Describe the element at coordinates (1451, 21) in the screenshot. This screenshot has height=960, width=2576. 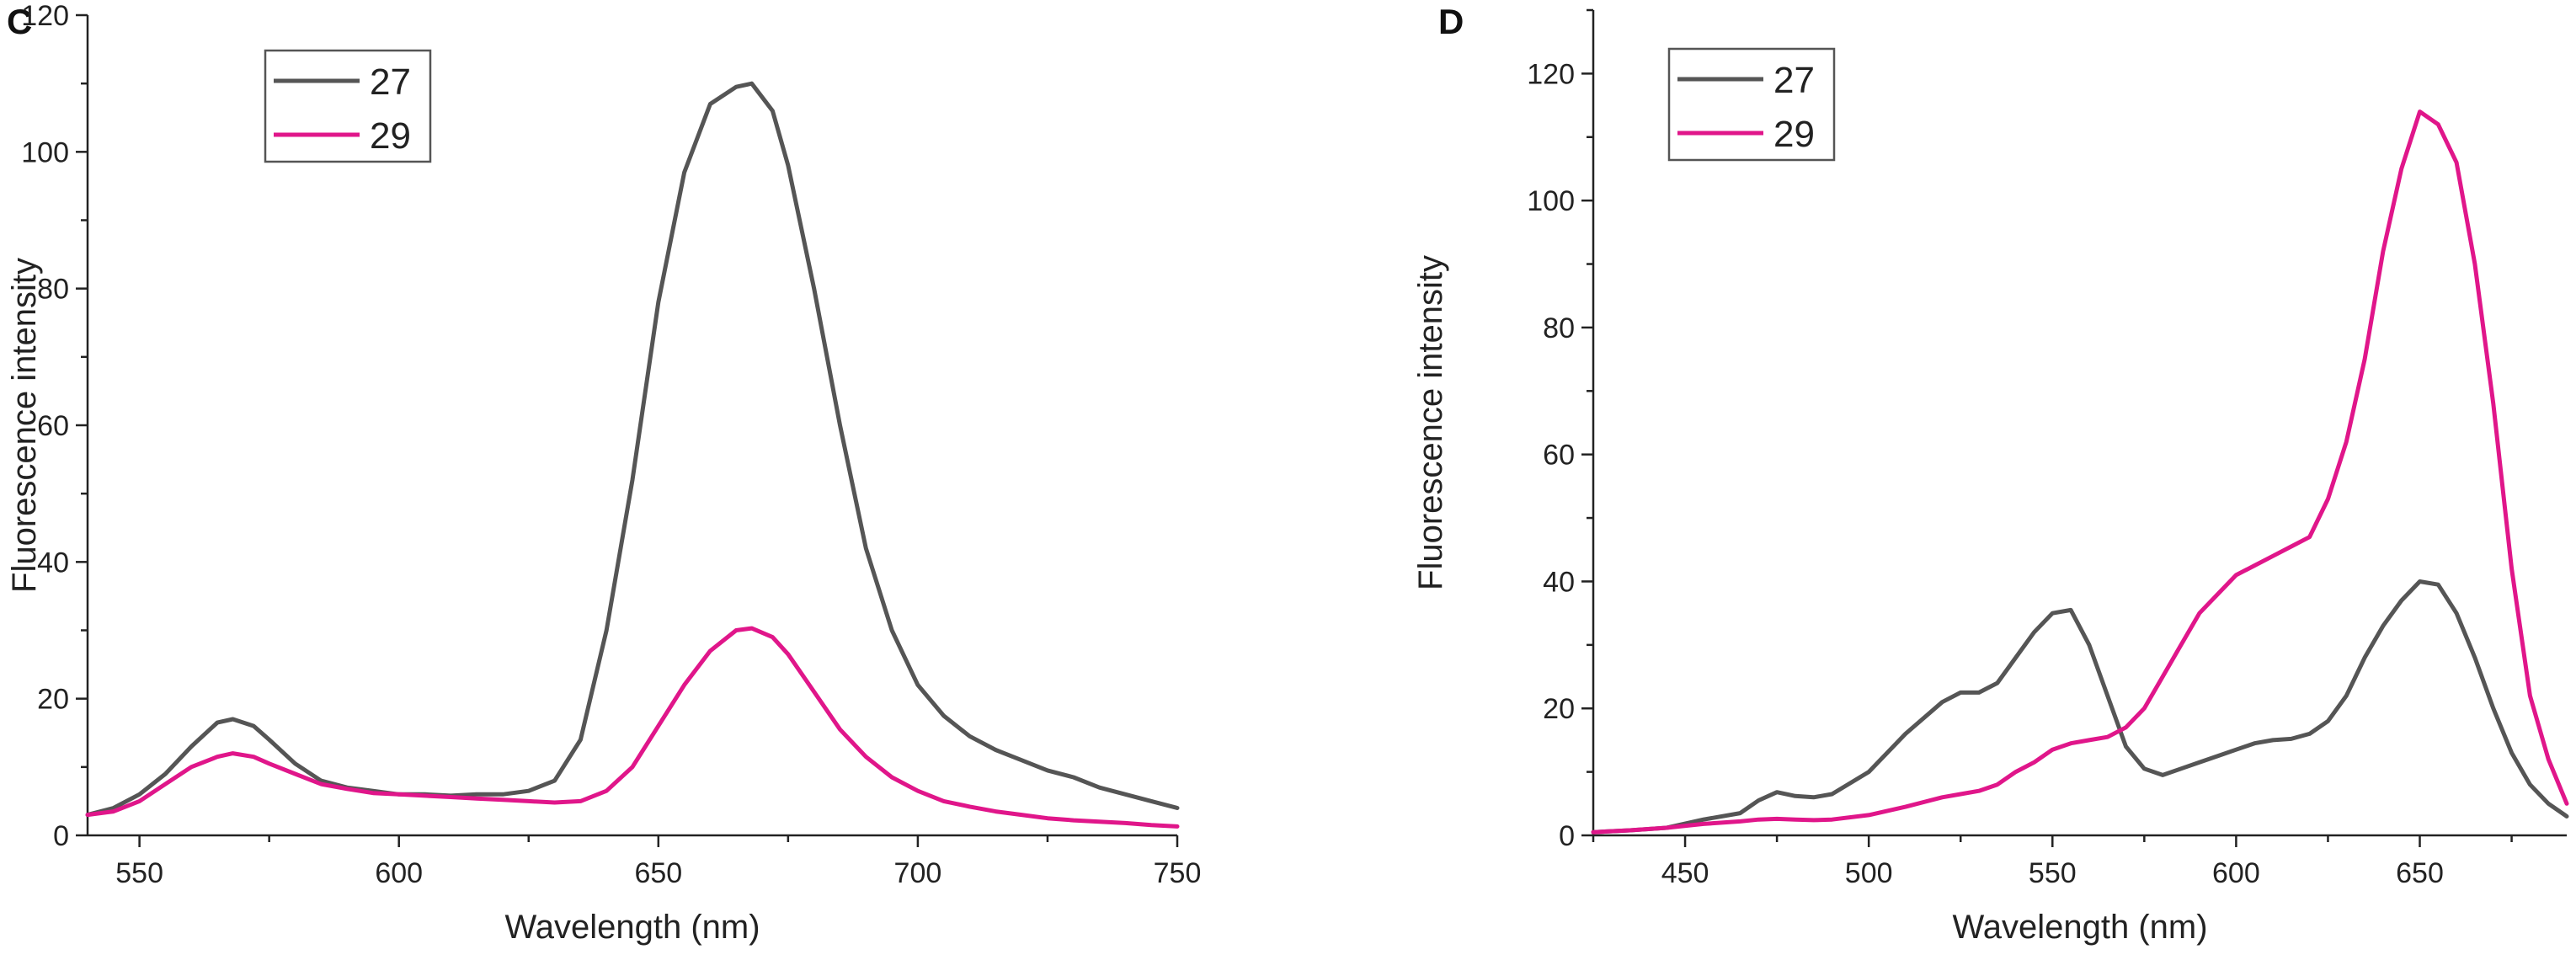
I see `panel-letter-d: D` at that location.